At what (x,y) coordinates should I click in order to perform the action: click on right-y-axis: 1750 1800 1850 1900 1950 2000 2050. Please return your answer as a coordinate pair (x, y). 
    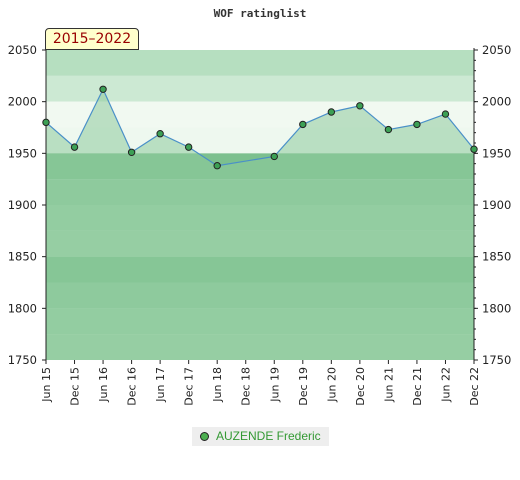
    Looking at the image, I should click on (492, 205).